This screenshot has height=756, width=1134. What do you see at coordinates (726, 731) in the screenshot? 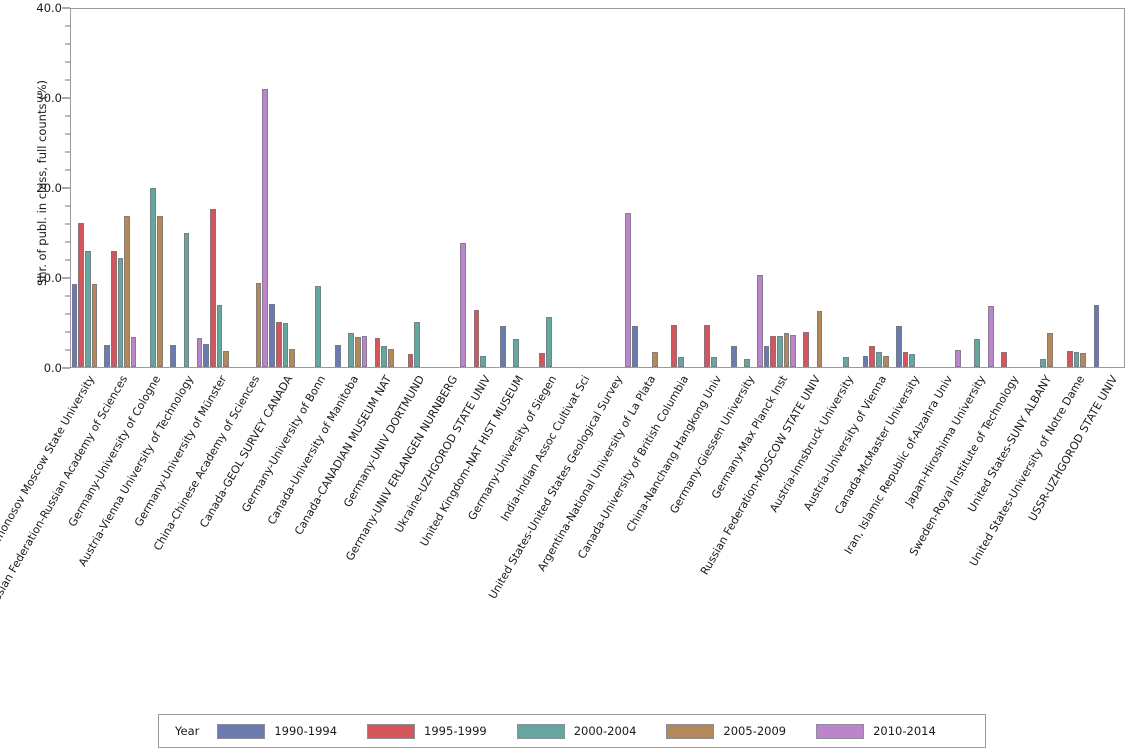
I see `legend-item: 2005-2009` at bounding box center [726, 731].